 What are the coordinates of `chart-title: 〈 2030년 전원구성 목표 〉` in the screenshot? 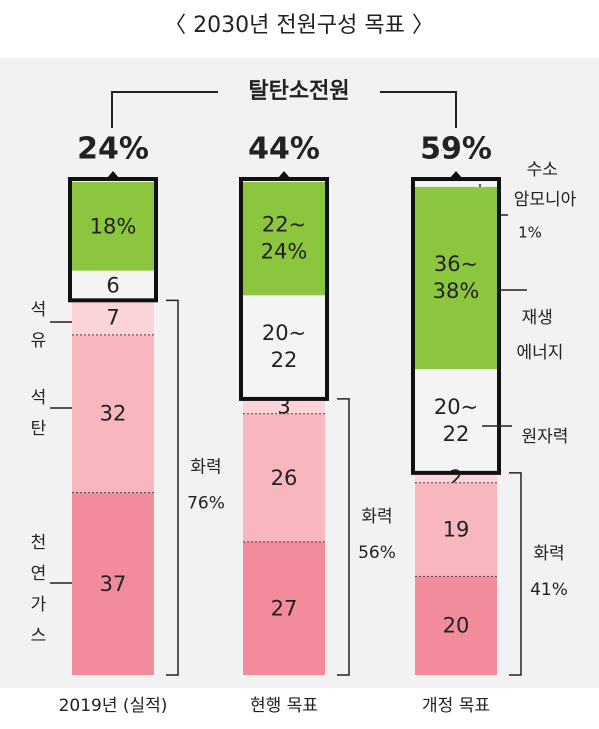 It's located at (299, 25).